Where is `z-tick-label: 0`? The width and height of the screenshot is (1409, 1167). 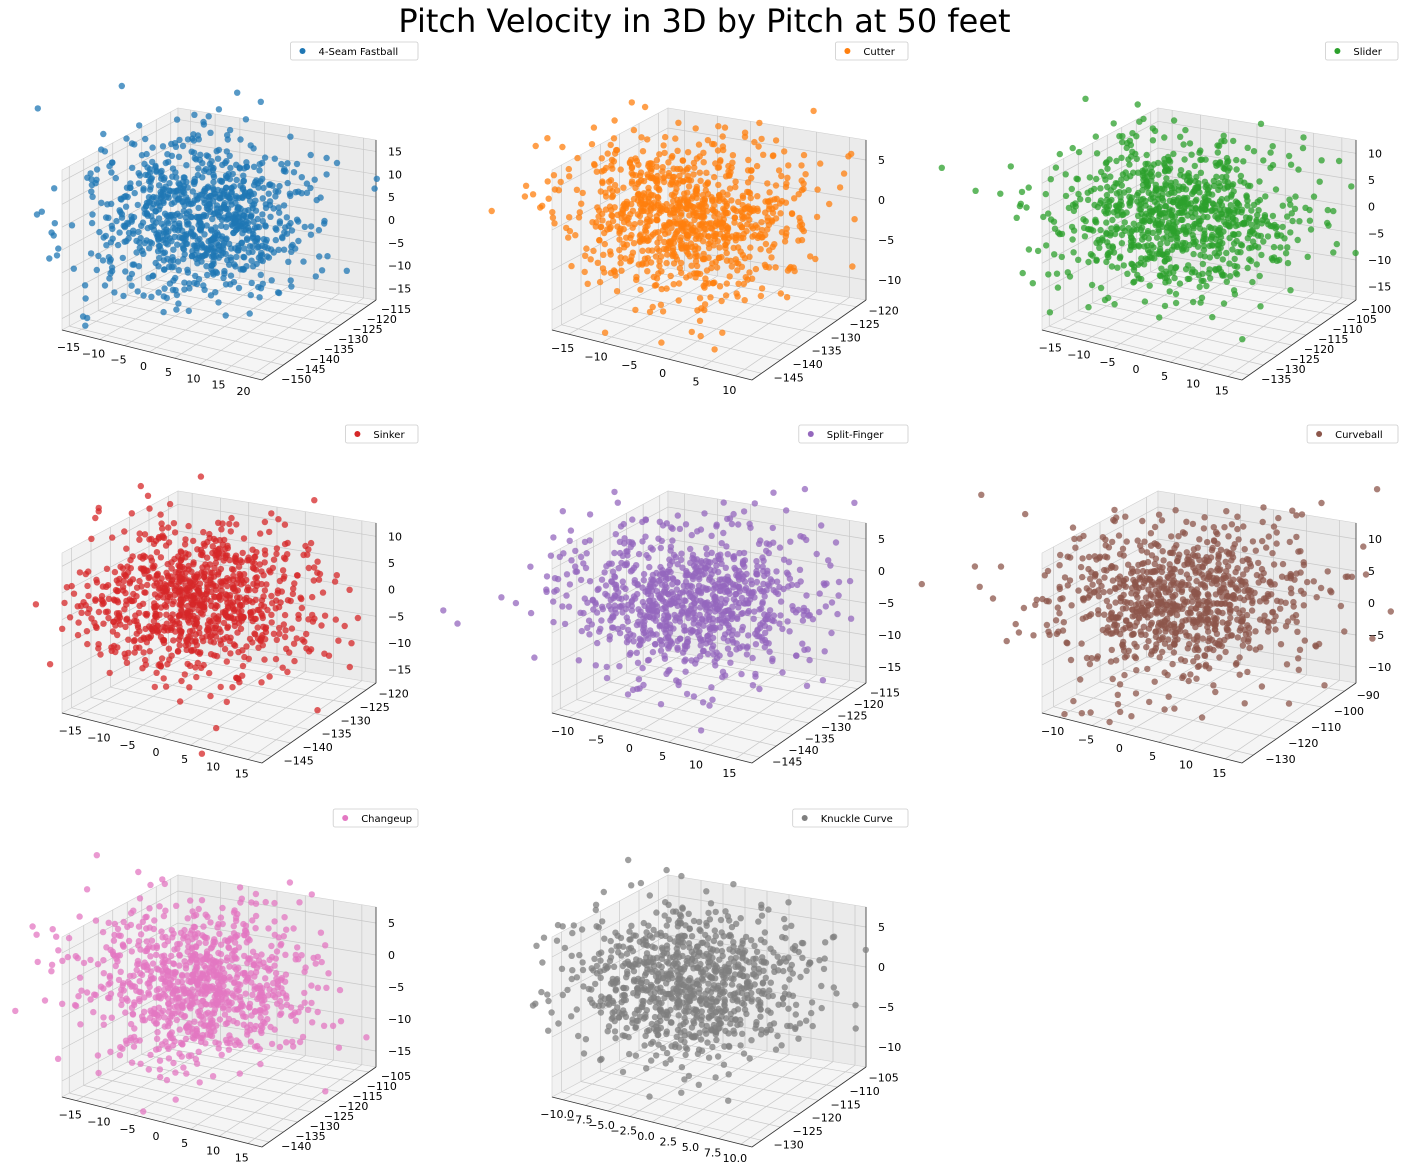
z-tick-label: 0 is located at coordinates (391, 590).